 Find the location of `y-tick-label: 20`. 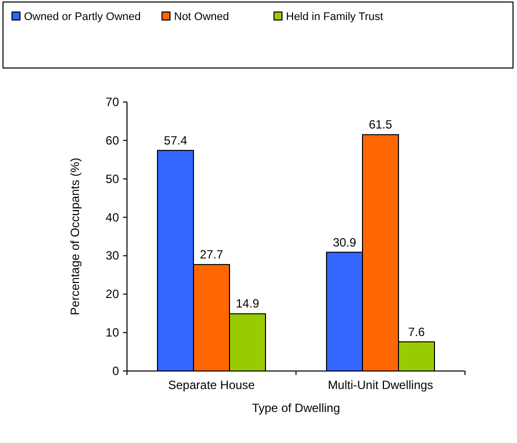

y-tick-label: 20 is located at coordinates (113, 294).